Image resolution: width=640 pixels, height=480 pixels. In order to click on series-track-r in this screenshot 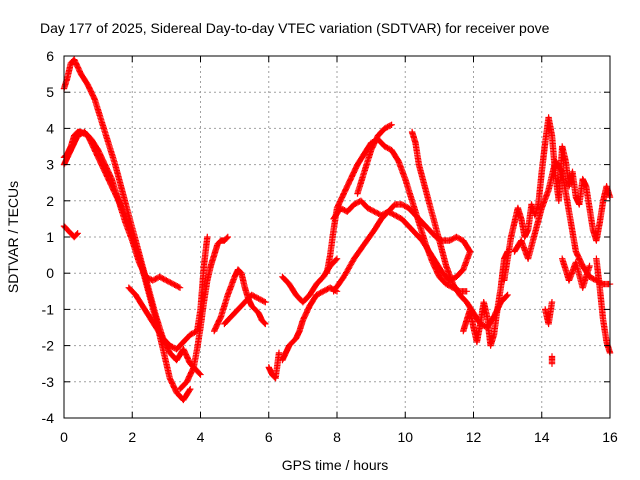, I will do `click(557, 199)`.